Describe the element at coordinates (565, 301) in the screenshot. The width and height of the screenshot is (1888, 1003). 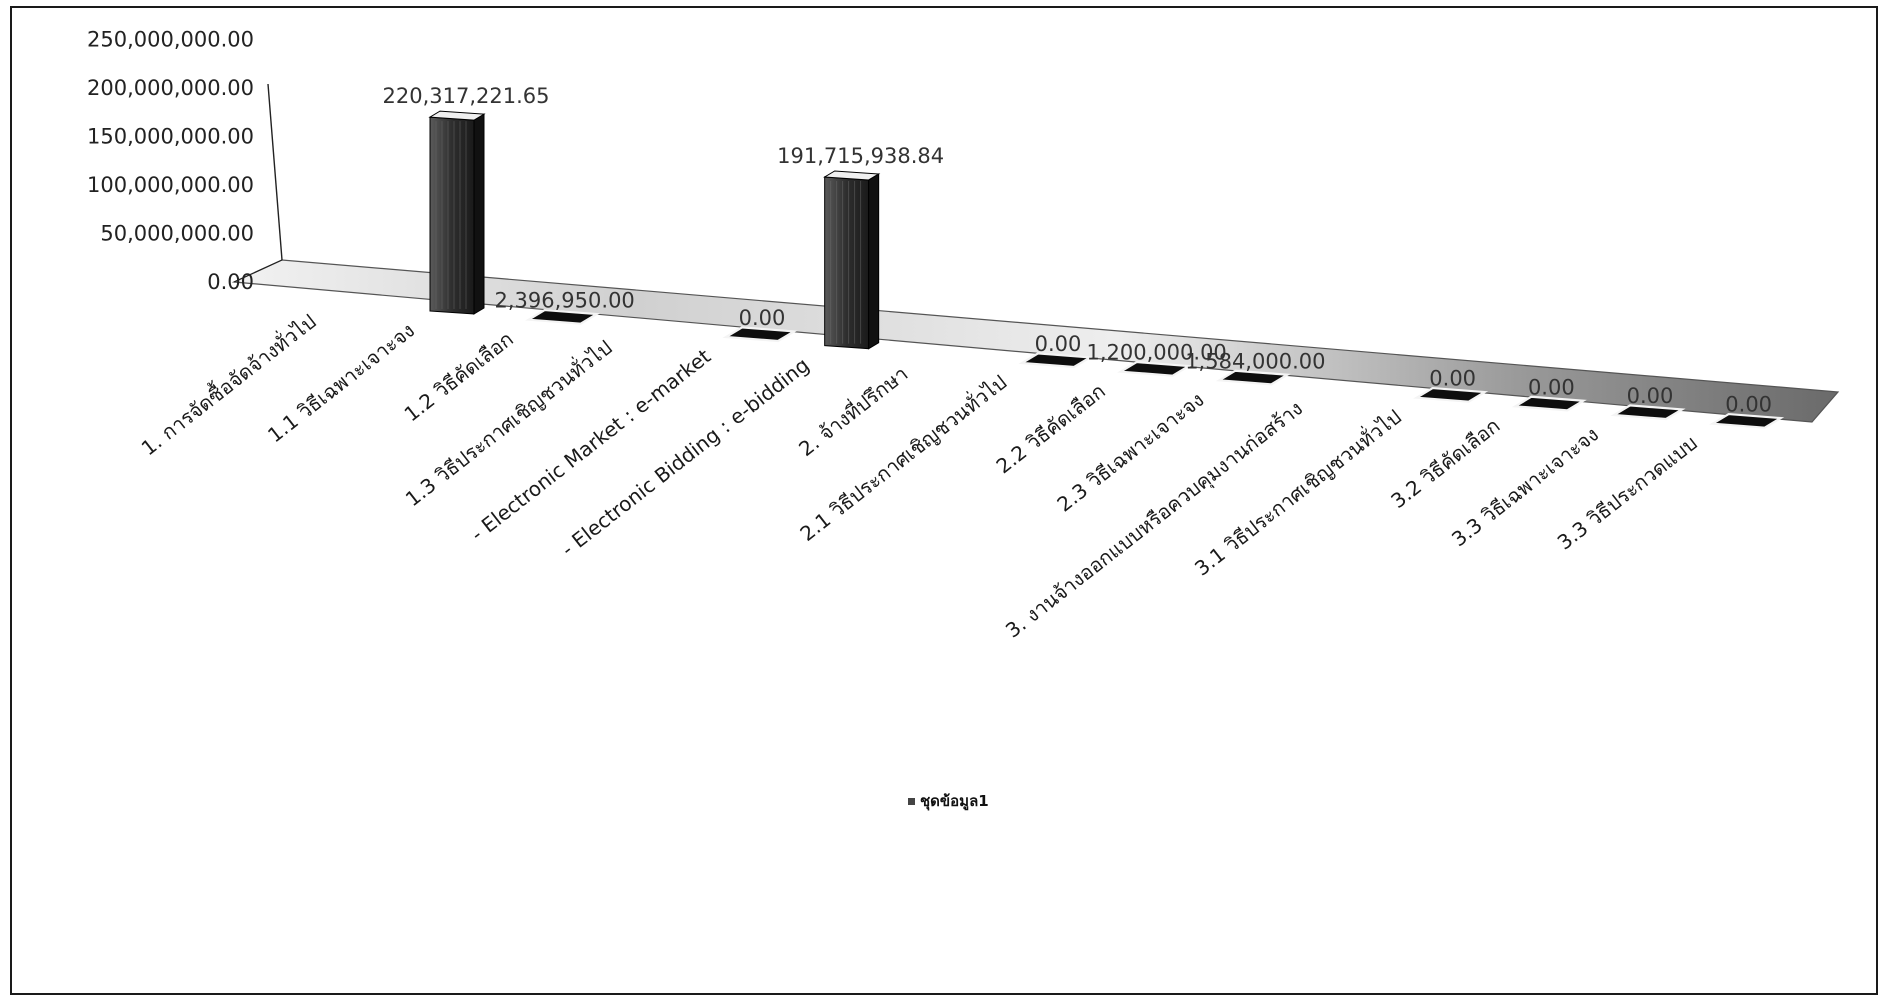
I see `data-label: 2,396,950.00` at that location.